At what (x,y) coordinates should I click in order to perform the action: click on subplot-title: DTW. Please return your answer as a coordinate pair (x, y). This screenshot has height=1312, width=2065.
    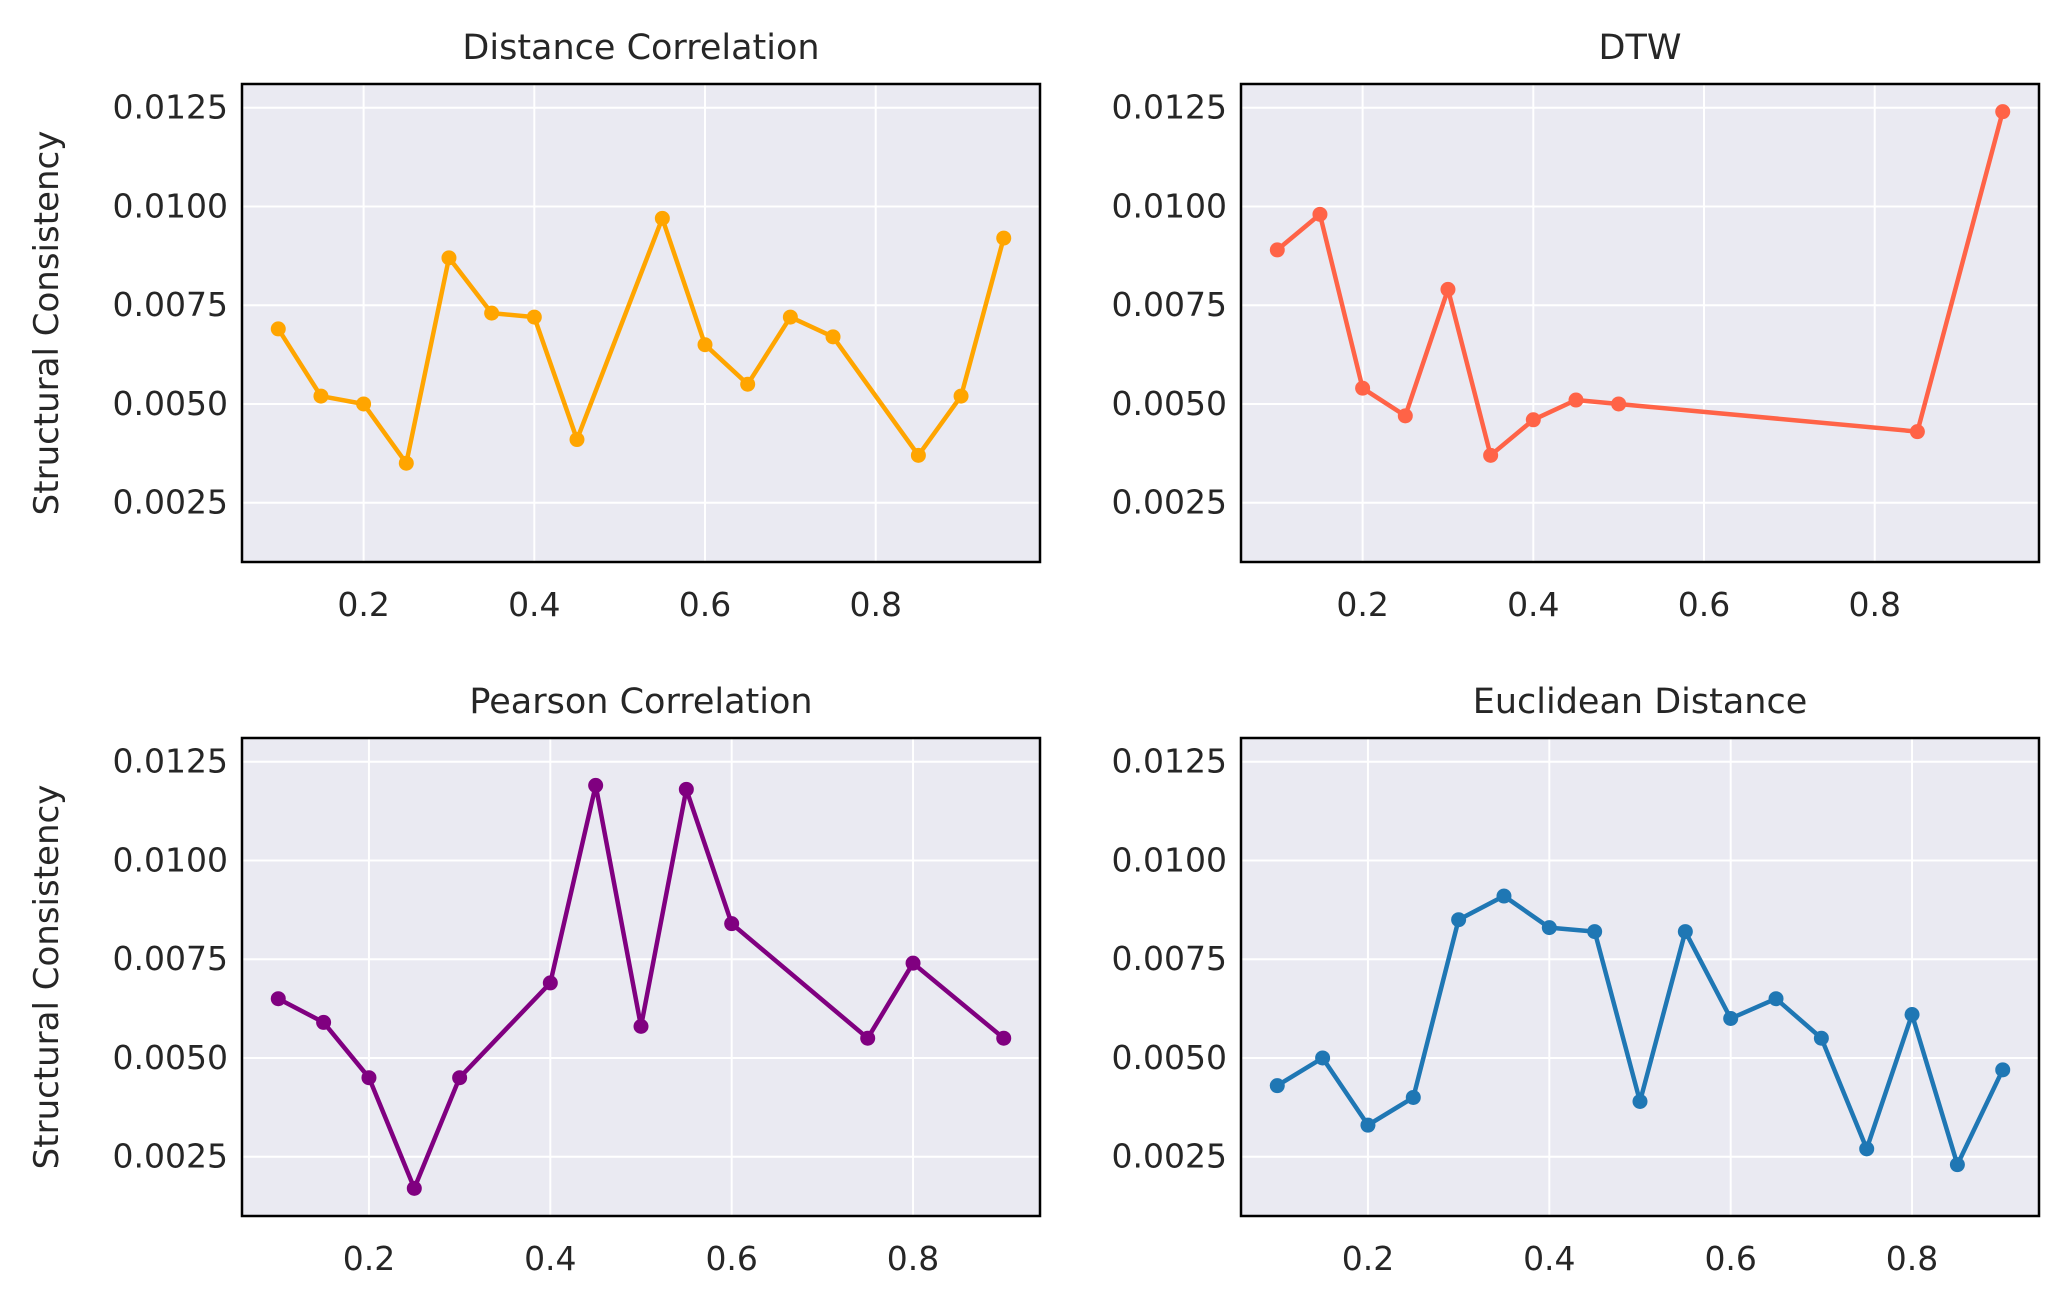
    Looking at the image, I should click on (1640, 48).